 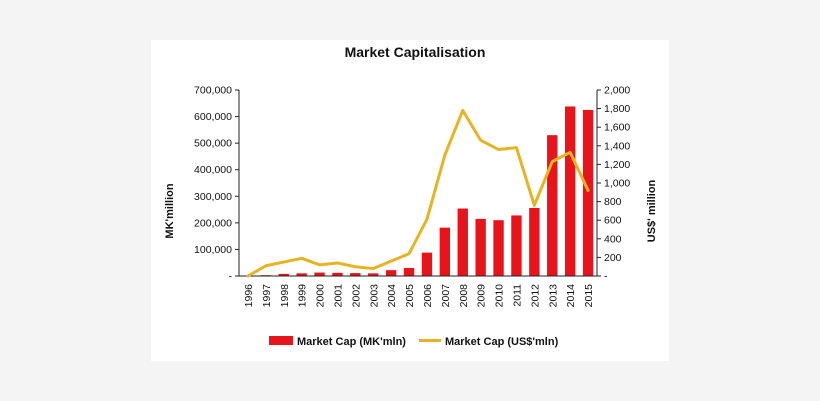 What do you see at coordinates (355, 274) in the screenshot?
I see `bar-2002` at bounding box center [355, 274].